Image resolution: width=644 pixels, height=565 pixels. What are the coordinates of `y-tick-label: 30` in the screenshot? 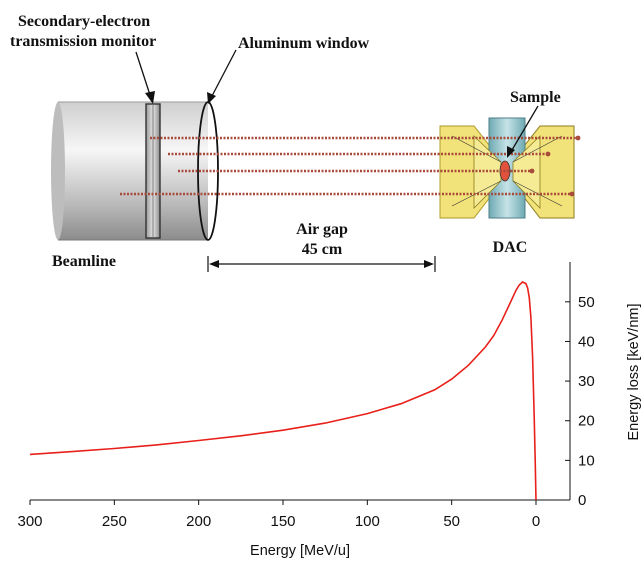 It's located at (586, 381).